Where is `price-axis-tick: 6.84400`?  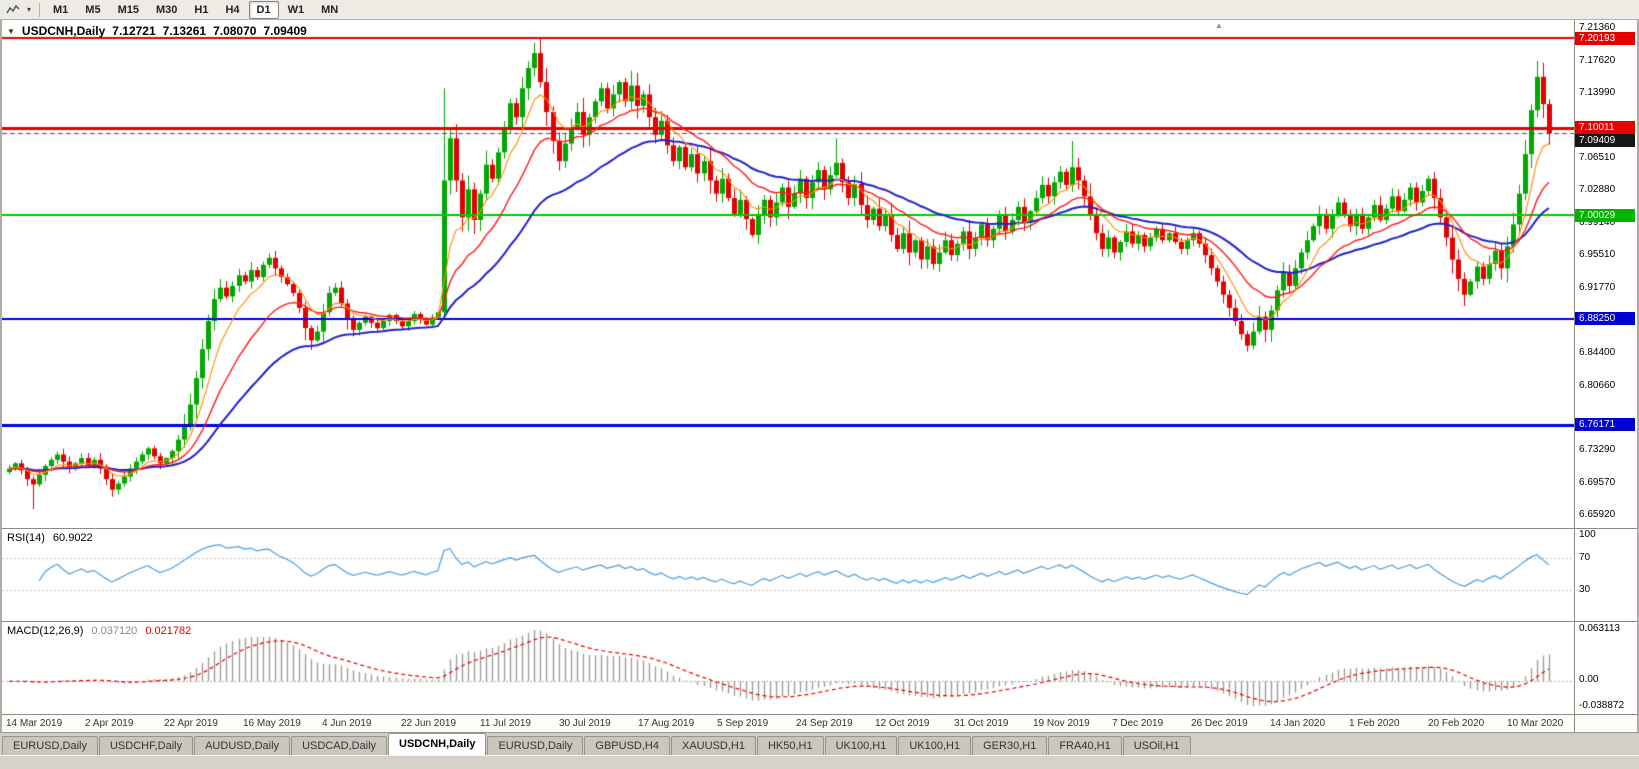
price-axis-tick: 6.84400 is located at coordinates (1597, 352).